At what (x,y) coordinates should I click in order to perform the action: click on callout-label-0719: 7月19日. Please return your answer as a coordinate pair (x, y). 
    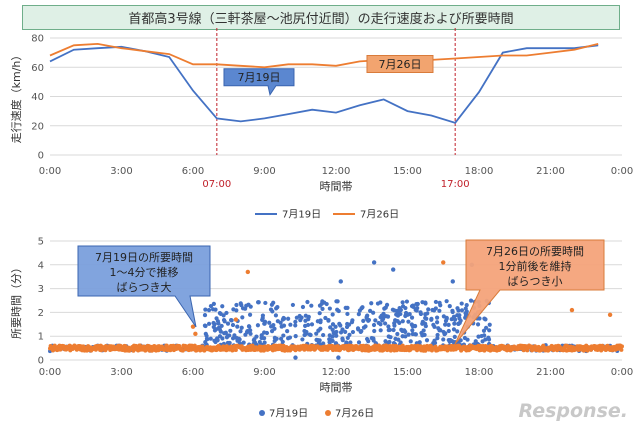
    Looking at the image, I should click on (258, 77).